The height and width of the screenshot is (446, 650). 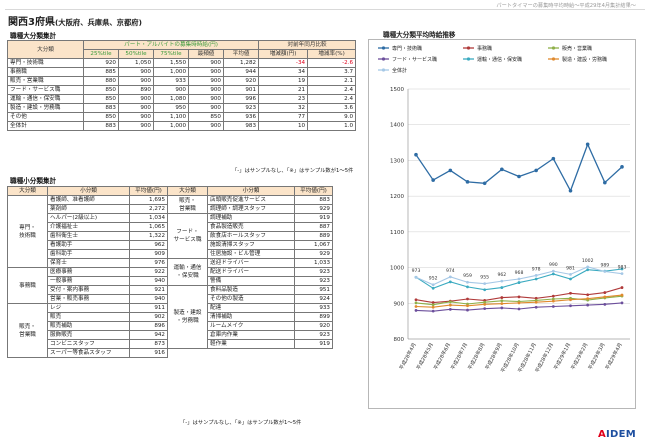 What do you see at coordinates (397, 269) in the screenshot?
I see `y-tick-label: 1000` at bounding box center [397, 269].